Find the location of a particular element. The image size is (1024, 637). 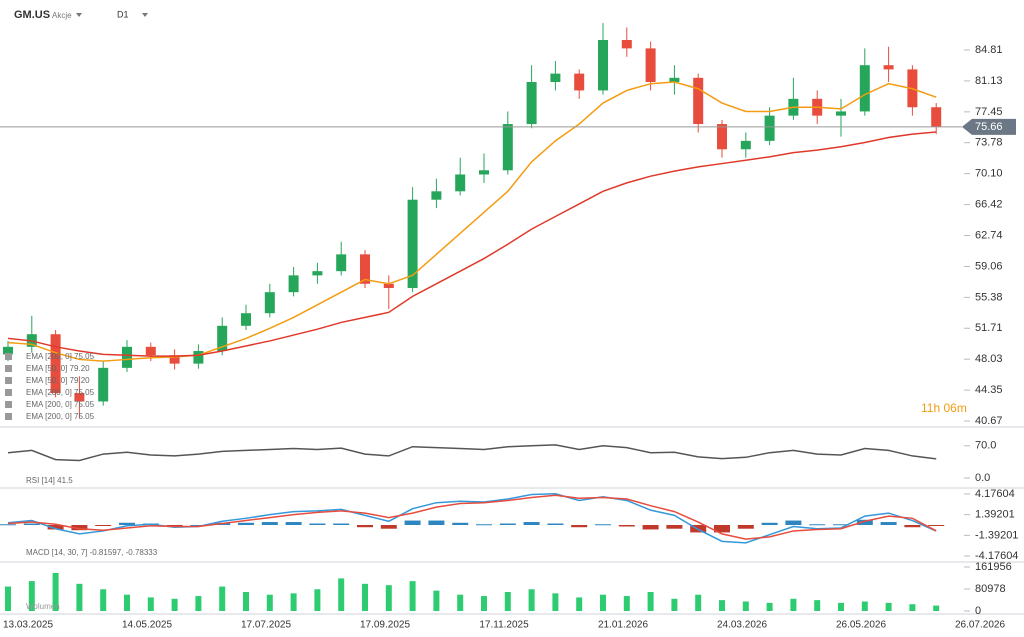

y-tick-label: 59.06 is located at coordinates (989, 266).